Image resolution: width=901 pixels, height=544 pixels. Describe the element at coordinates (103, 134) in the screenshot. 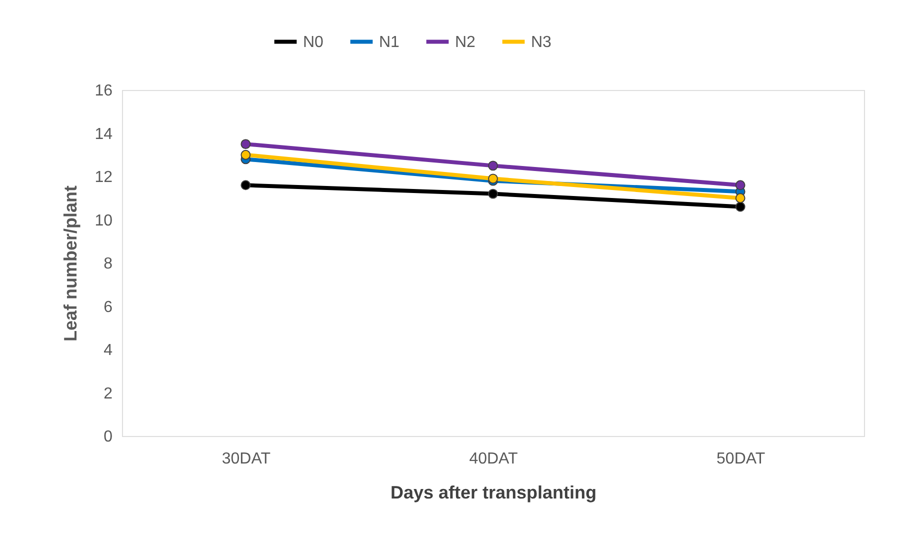

I see `y-tick-label: 14` at that location.